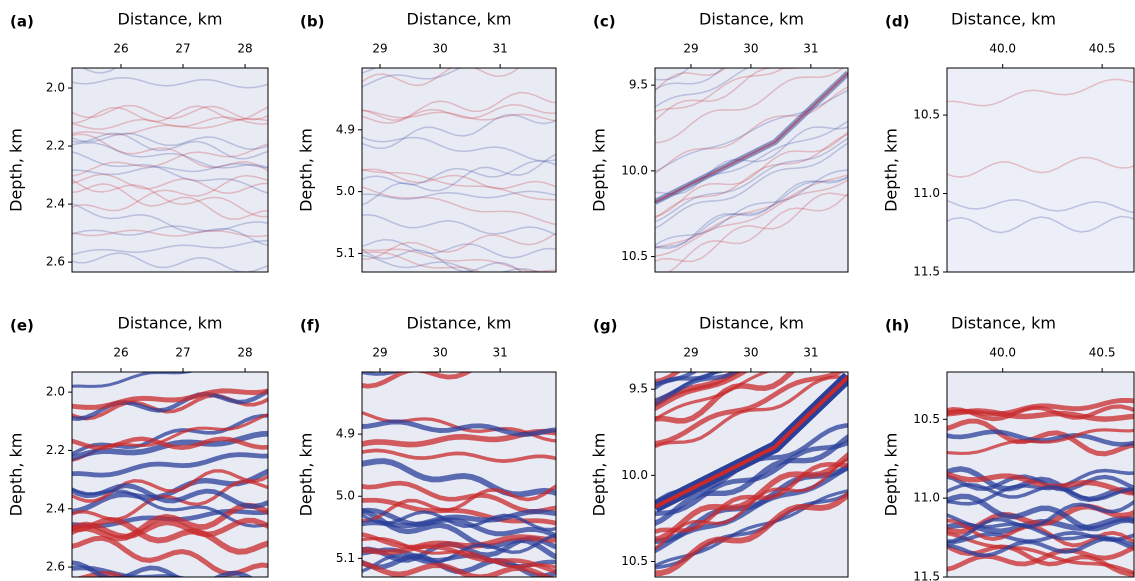 Image resolution: width=1135 pixels, height=581 pixels. What do you see at coordinates (55, 88) in the screenshot?
I see `y-tick-label: 2.0` at bounding box center [55, 88].